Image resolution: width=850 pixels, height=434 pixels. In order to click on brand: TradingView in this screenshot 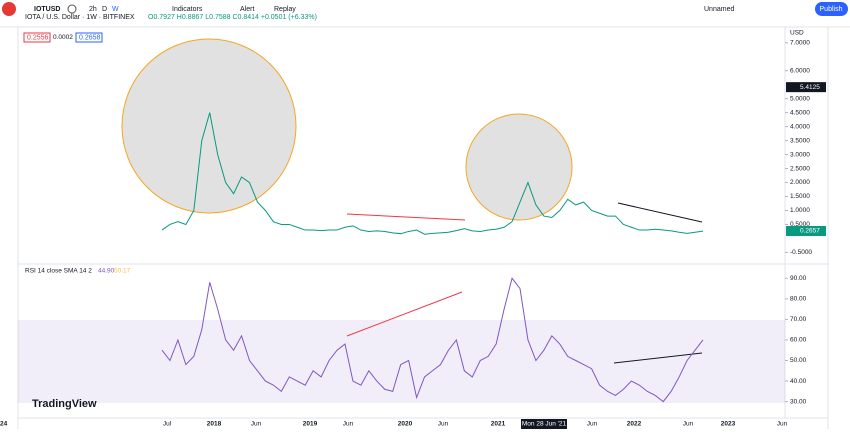, I will do `click(64, 404)`.